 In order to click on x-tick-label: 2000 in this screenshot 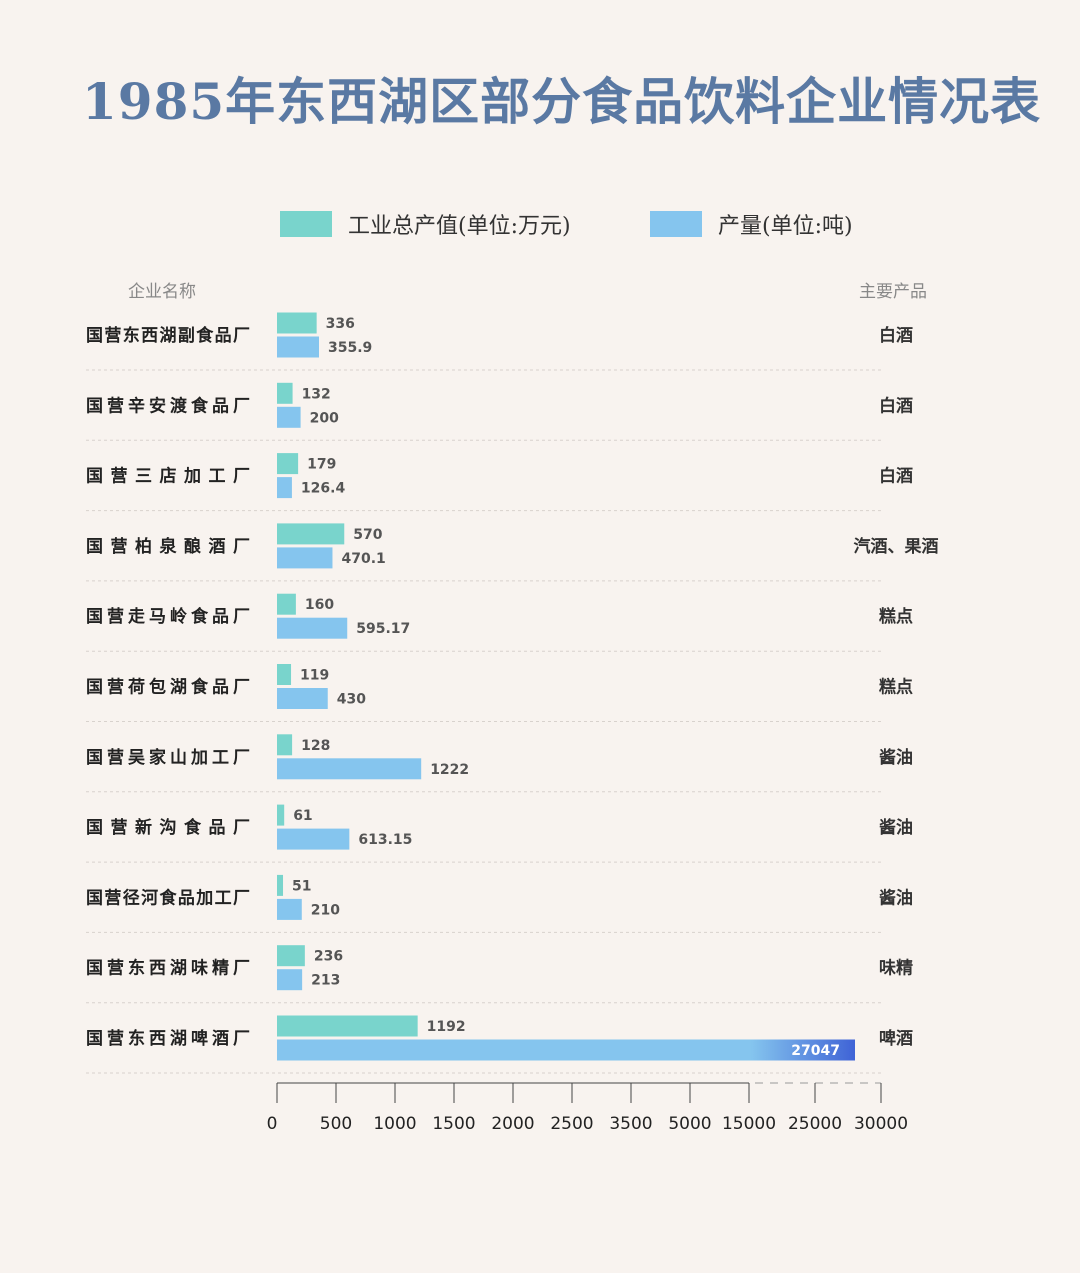, I will do `click(512, 1124)`.